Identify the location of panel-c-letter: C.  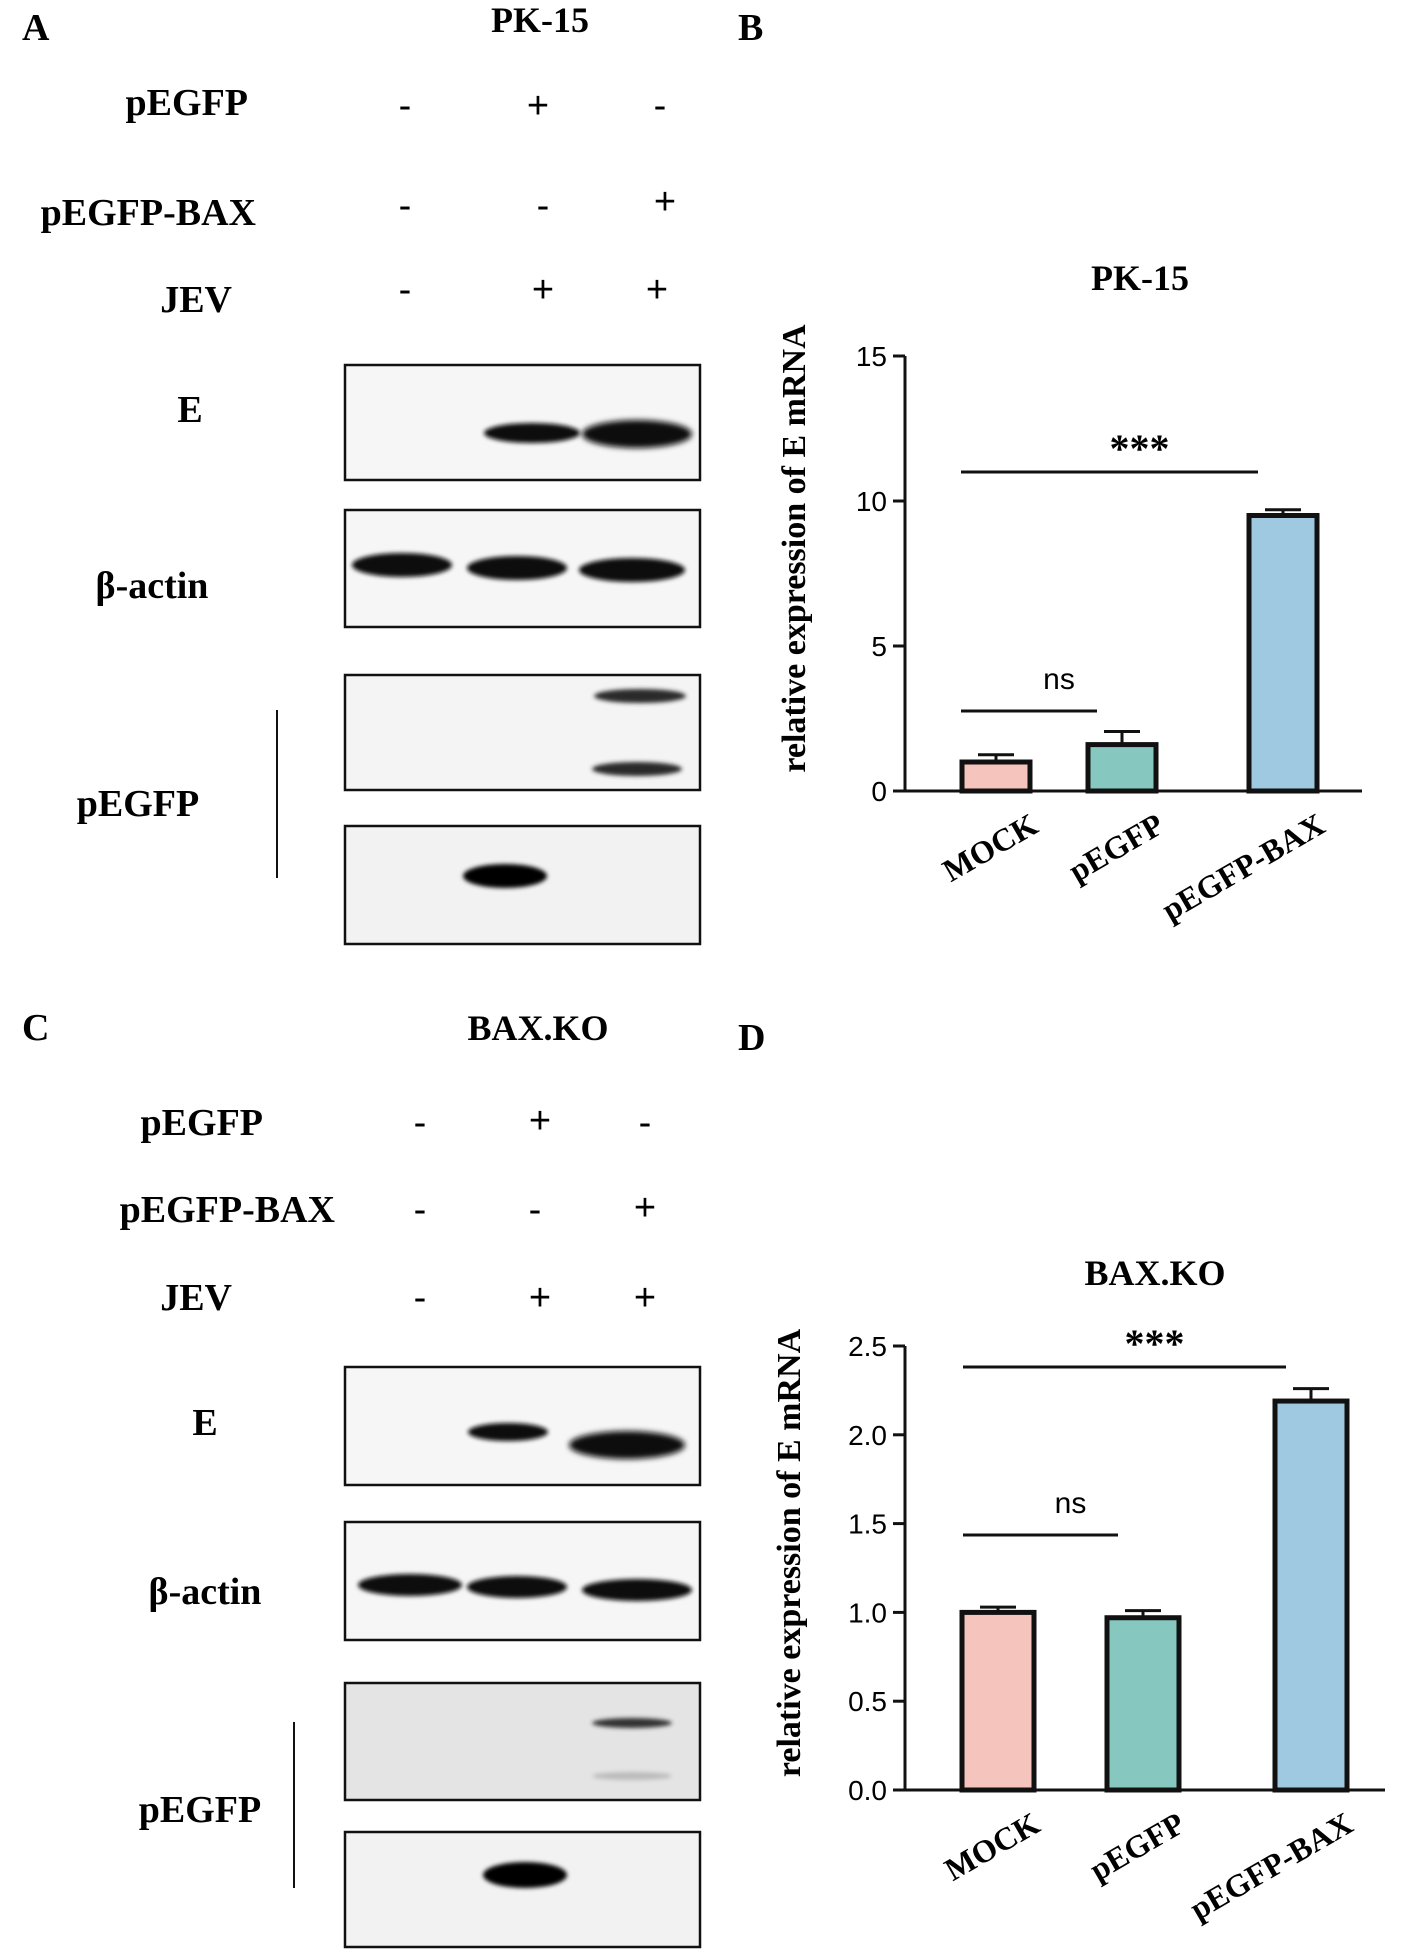
(35, 1028).